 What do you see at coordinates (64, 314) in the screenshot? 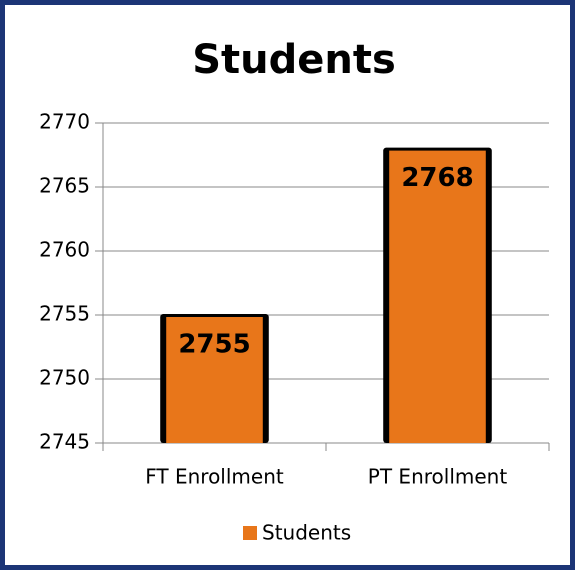
I see `y-tick-label: 2755` at bounding box center [64, 314].